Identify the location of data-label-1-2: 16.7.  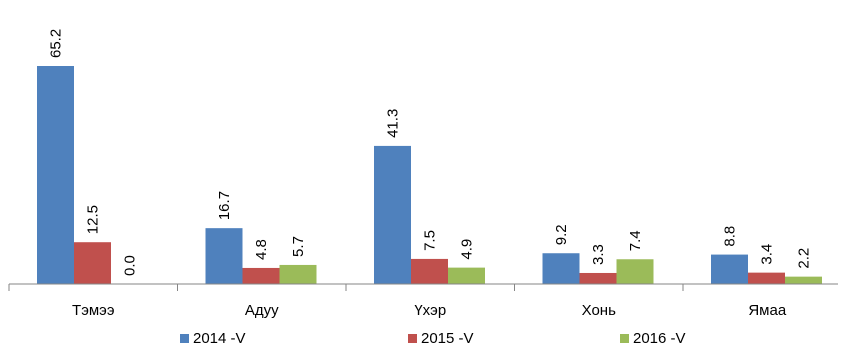
(224, 205).